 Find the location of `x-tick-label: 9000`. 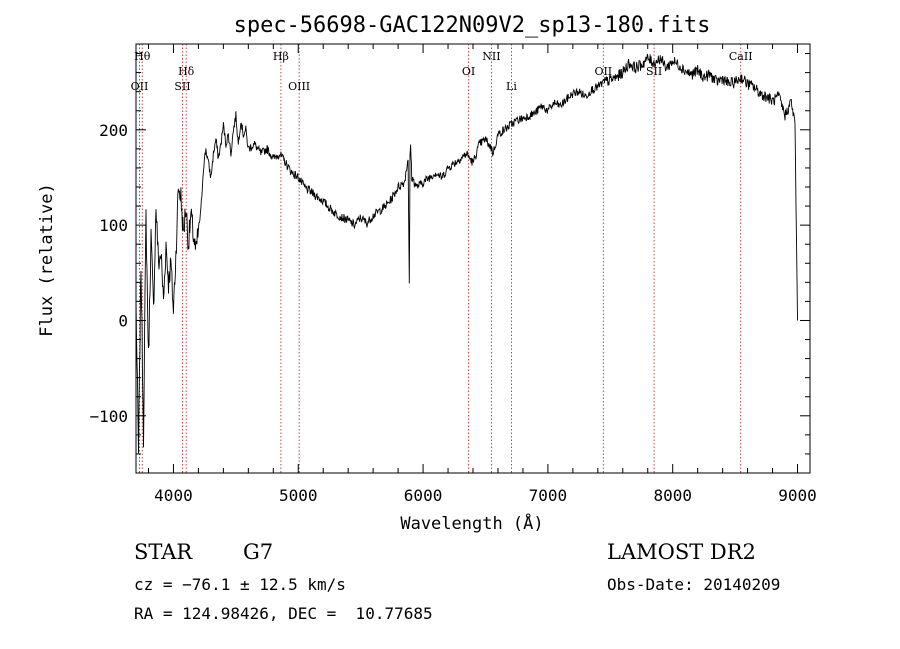

x-tick-label: 9000 is located at coordinates (797, 495).